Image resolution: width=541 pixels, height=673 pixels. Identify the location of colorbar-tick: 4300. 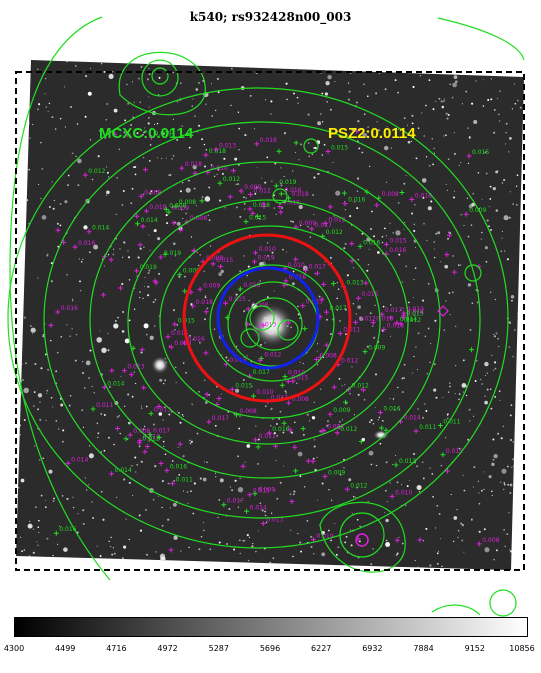
(14, 648).